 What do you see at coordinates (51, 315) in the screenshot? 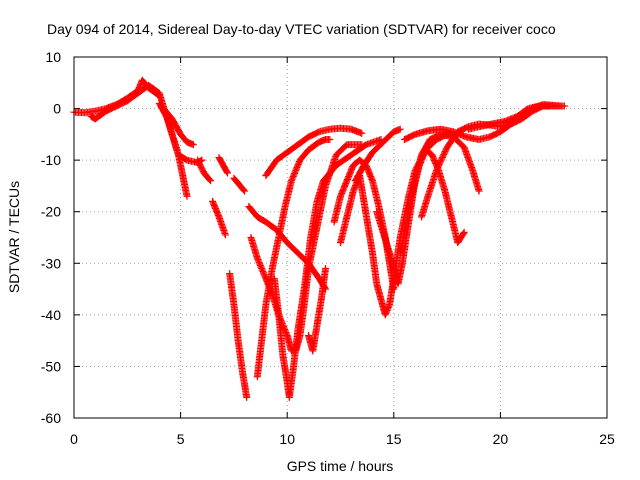
I see `y-tick-label: -40` at bounding box center [51, 315].